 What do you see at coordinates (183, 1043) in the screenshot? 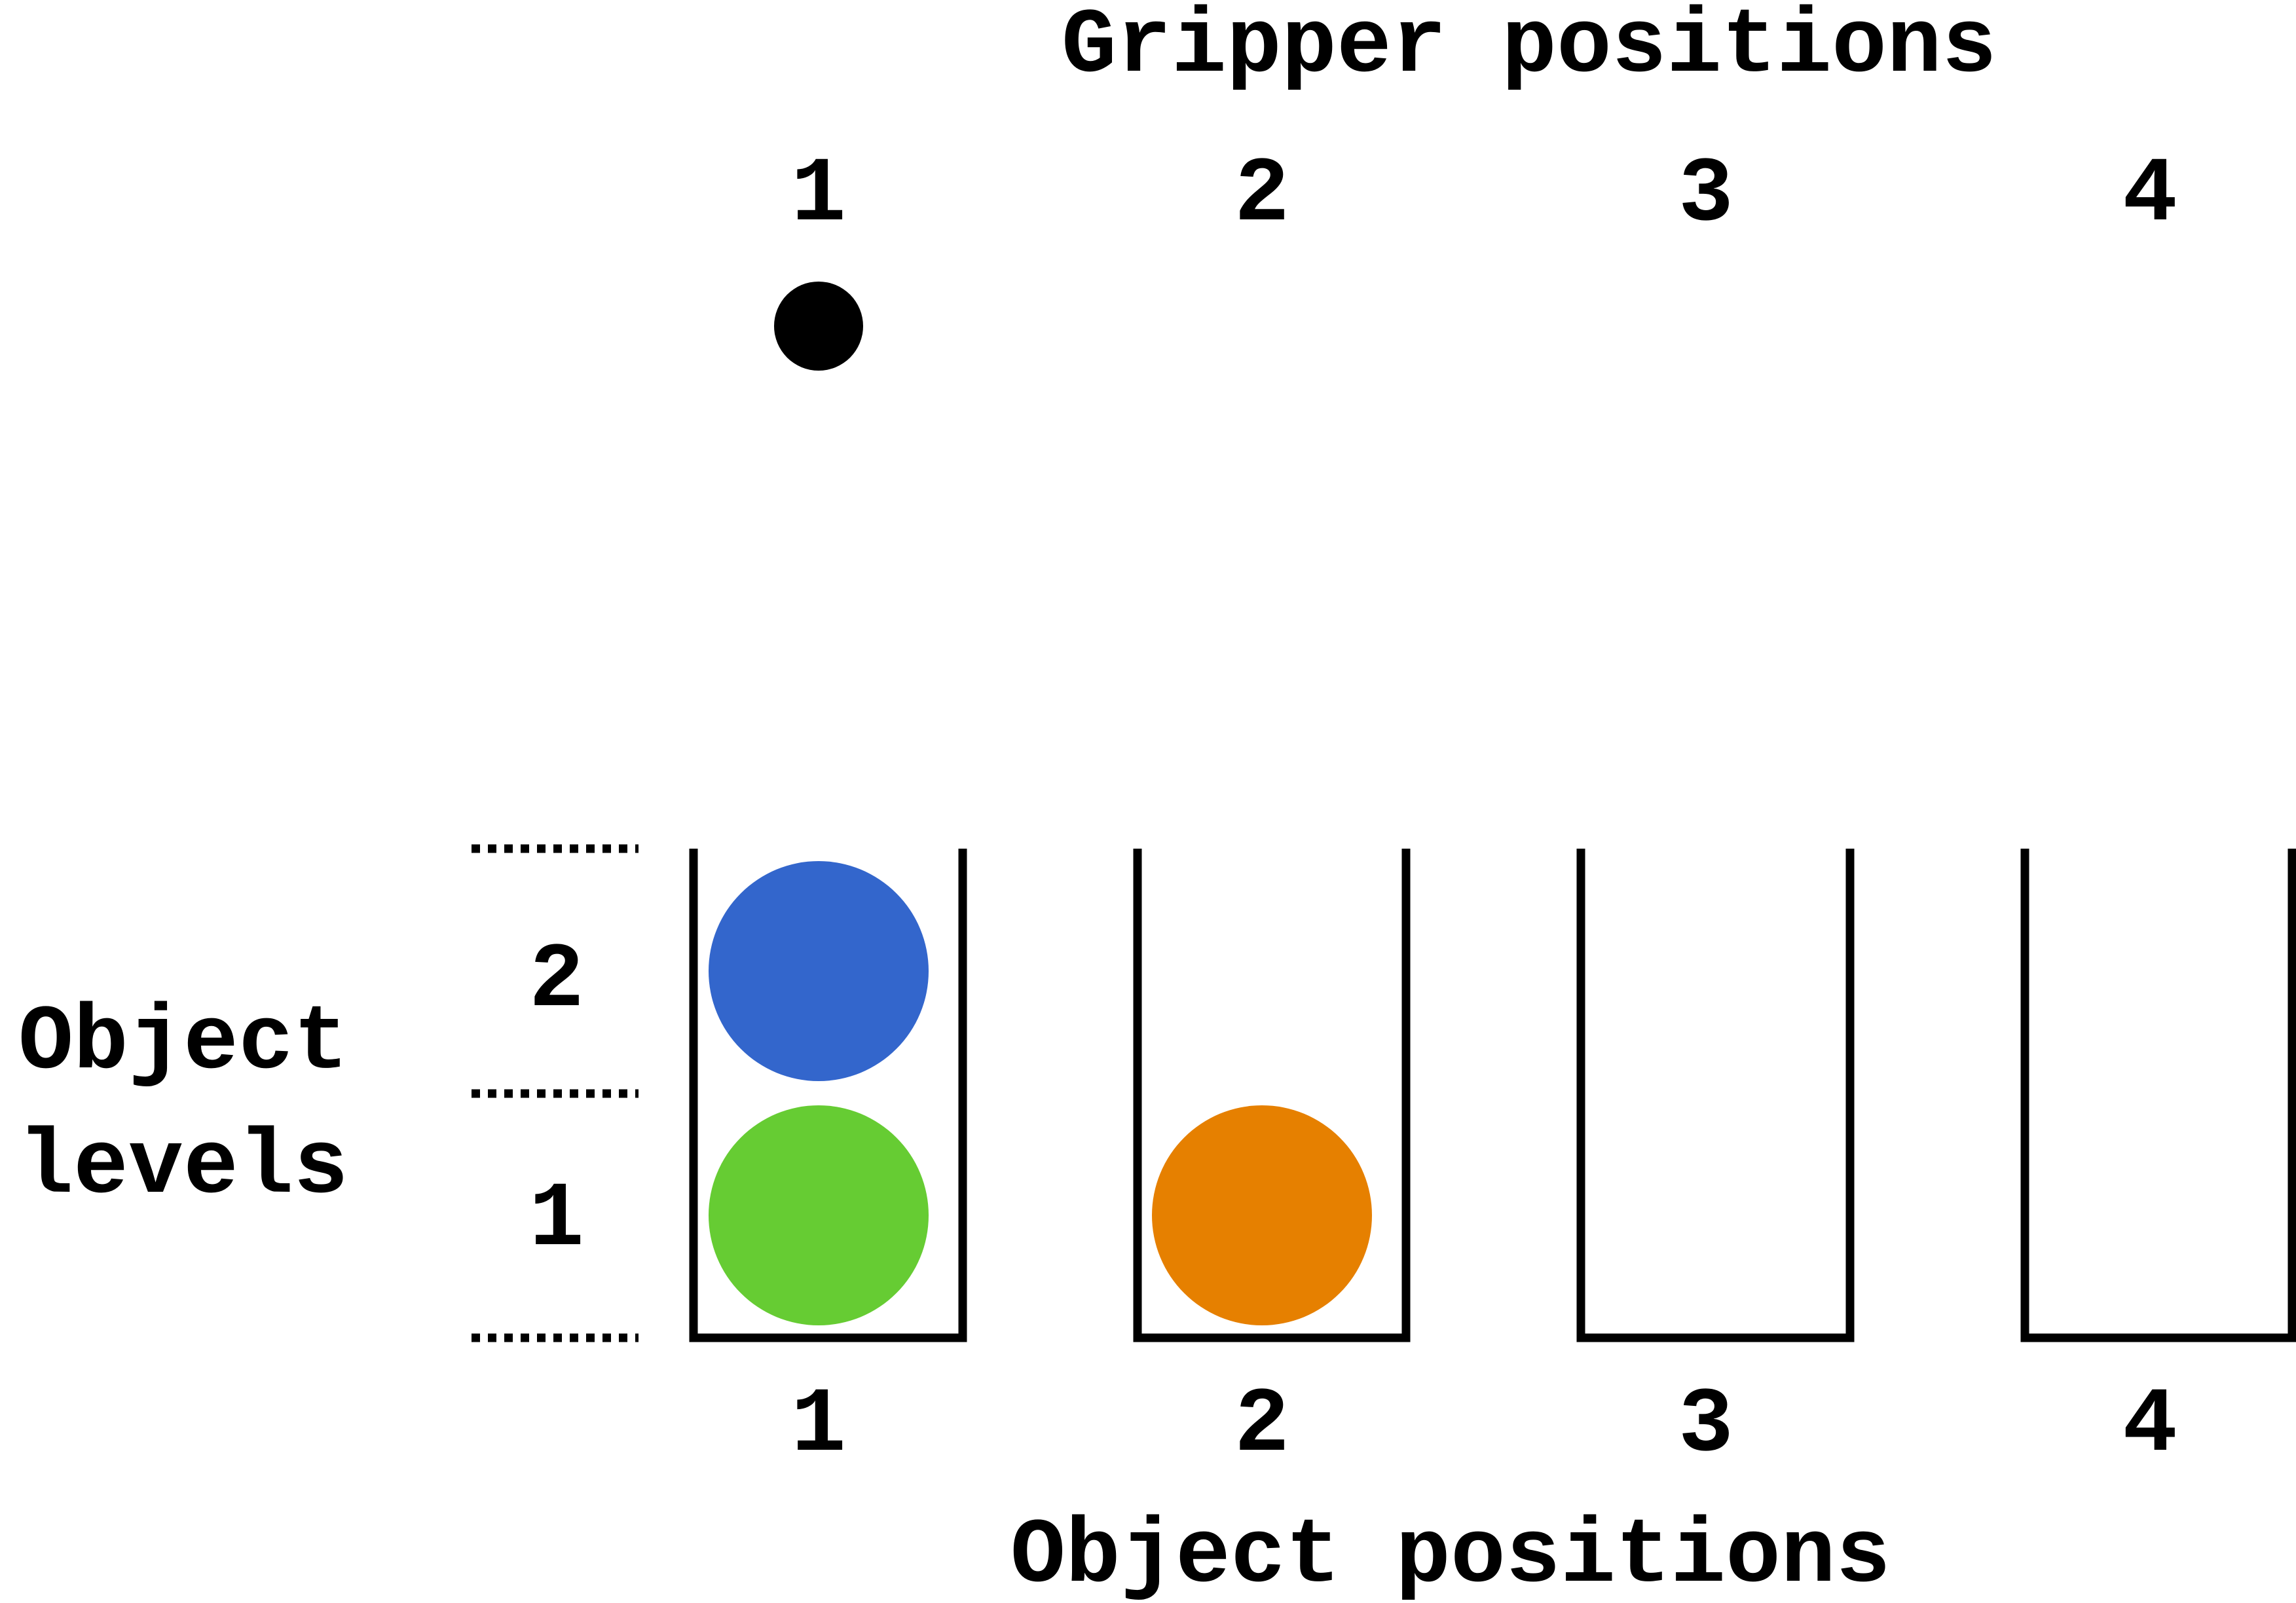
I see `object-levels-title-line1: Object` at bounding box center [183, 1043].